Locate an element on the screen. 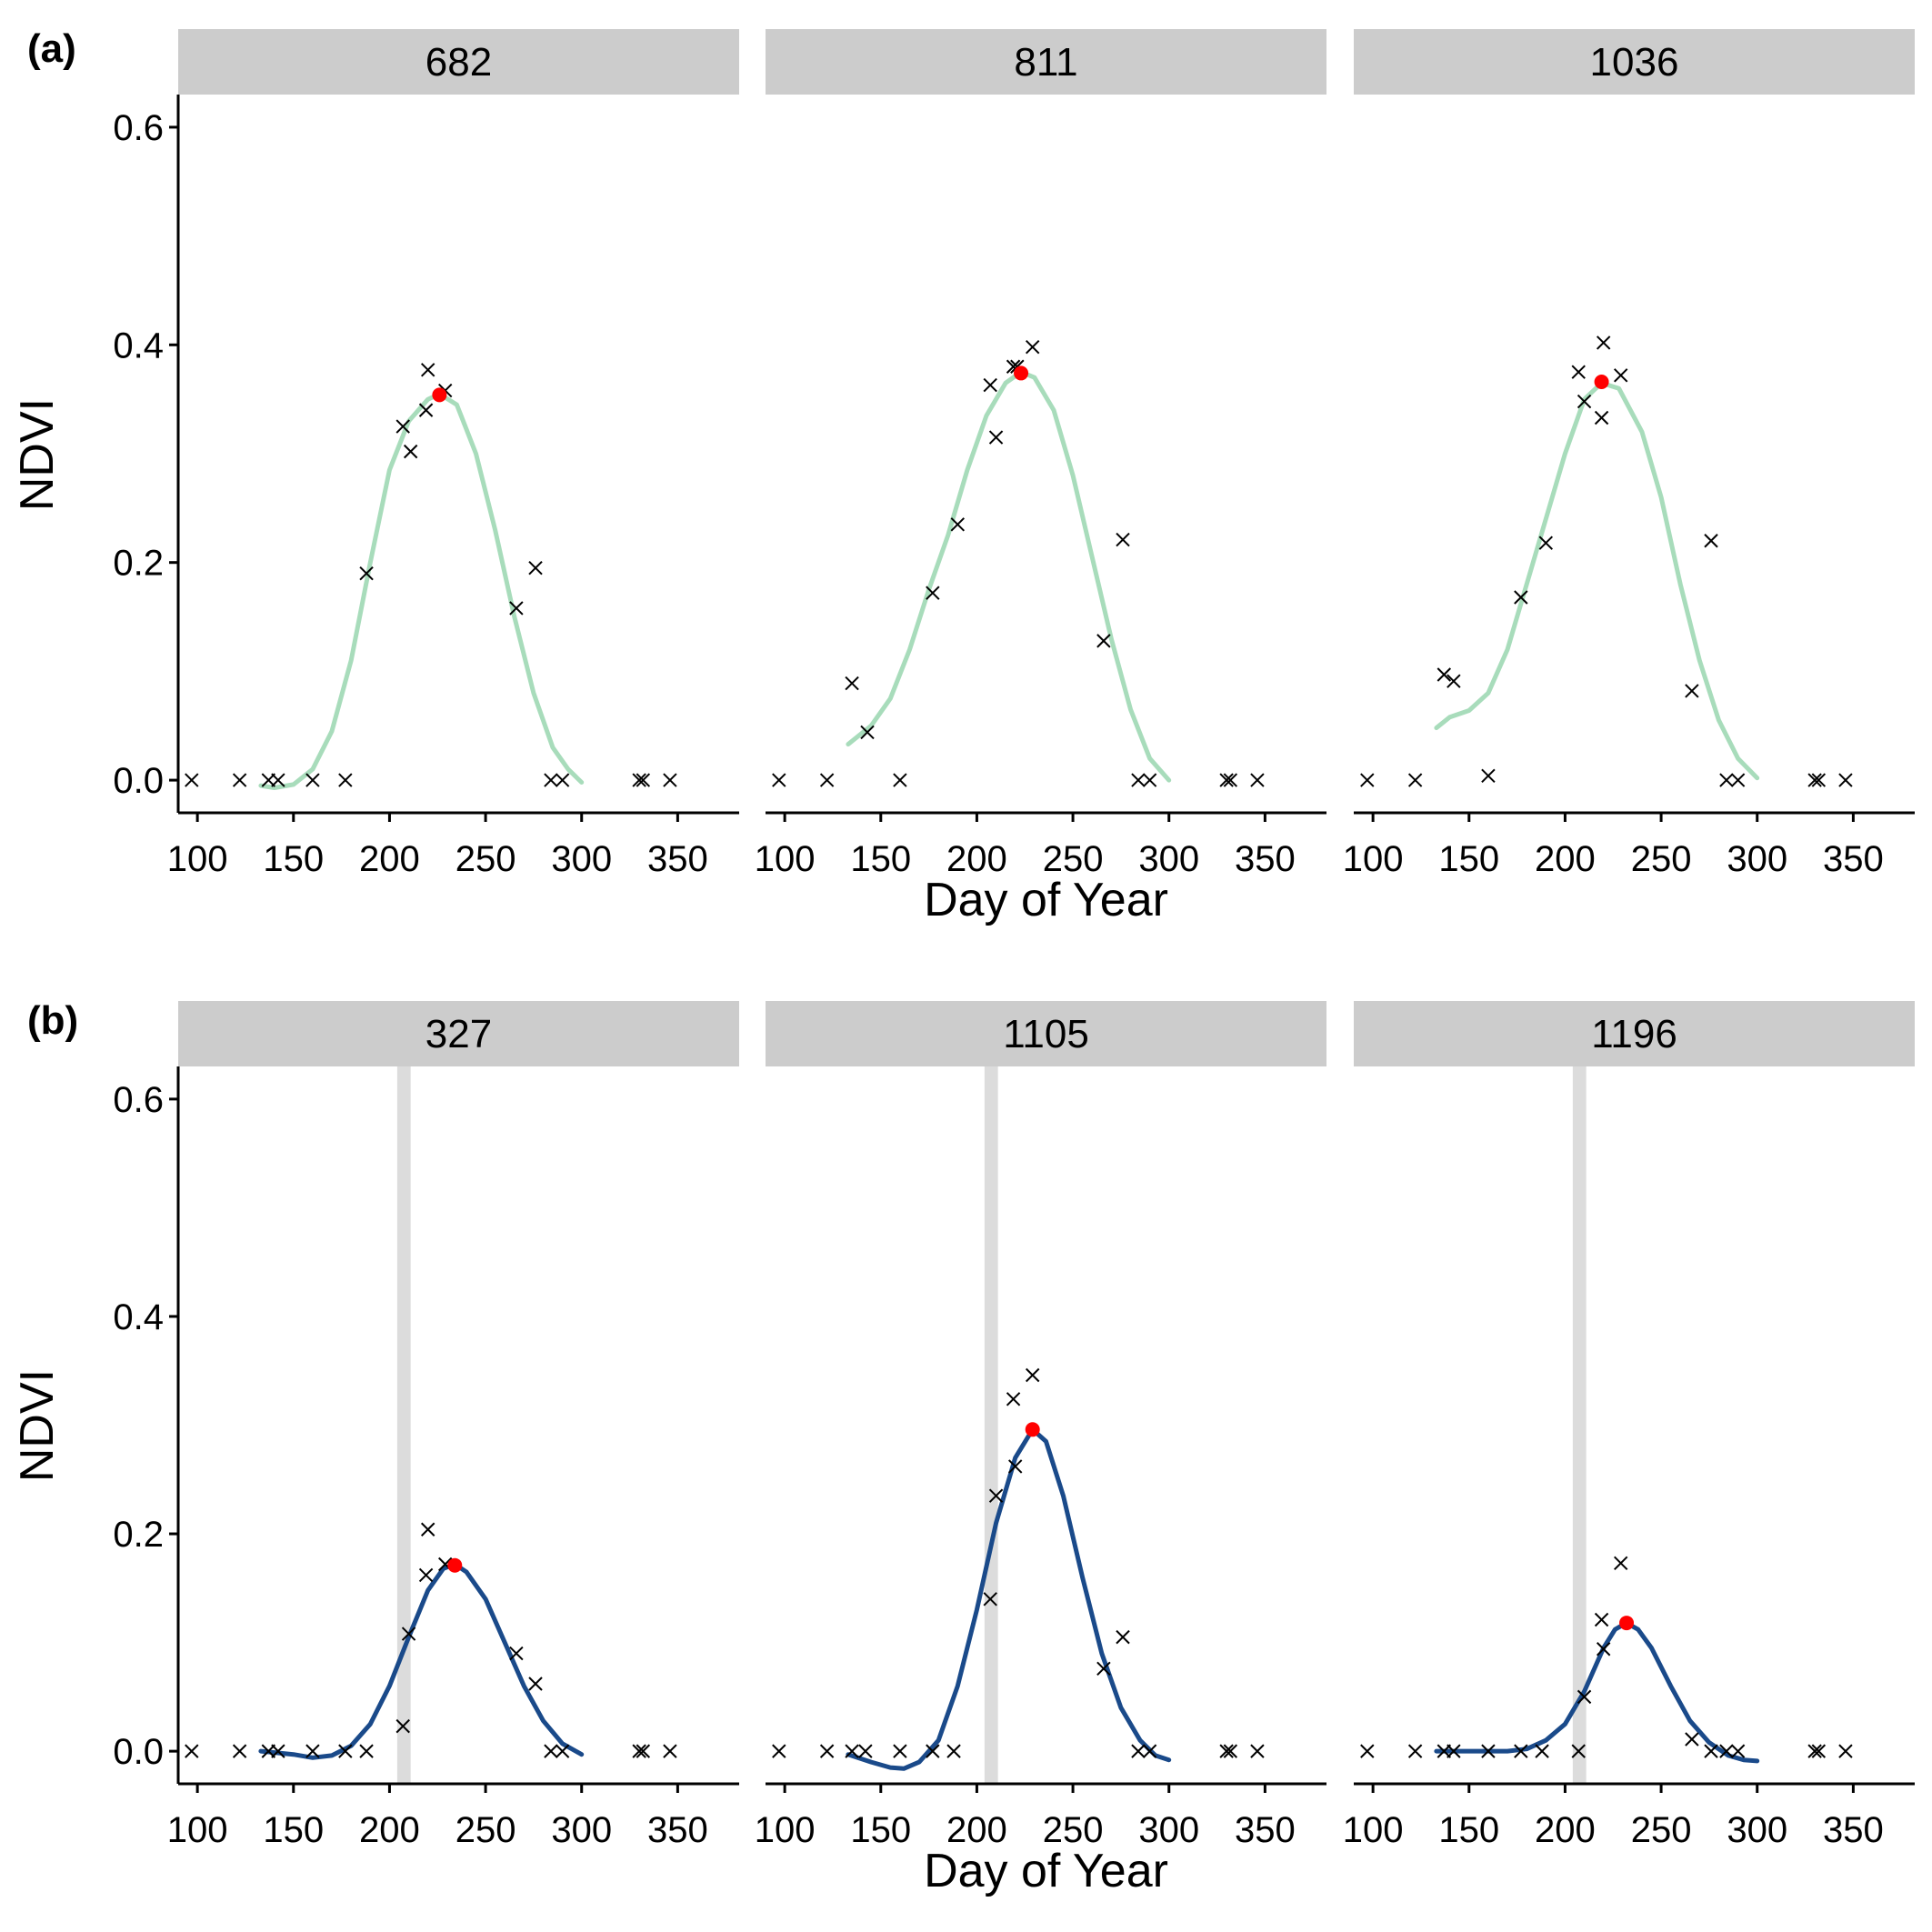  facet-strip-label: 1196 is located at coordinates (1634, 1034).